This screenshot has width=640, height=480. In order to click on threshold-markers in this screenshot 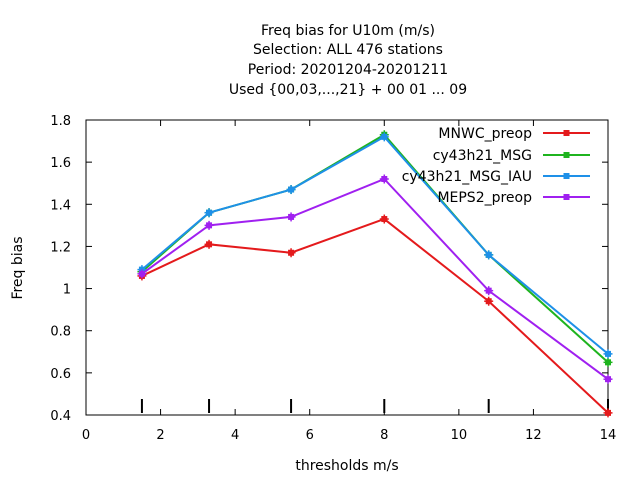, I will do `click(374, 406)`.